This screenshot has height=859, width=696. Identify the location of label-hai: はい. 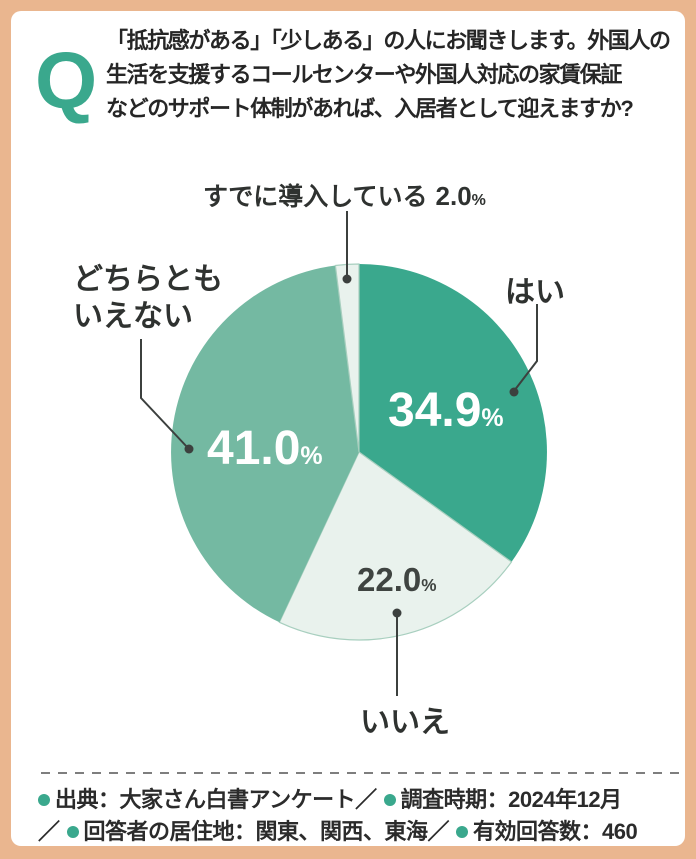
(535, 292).